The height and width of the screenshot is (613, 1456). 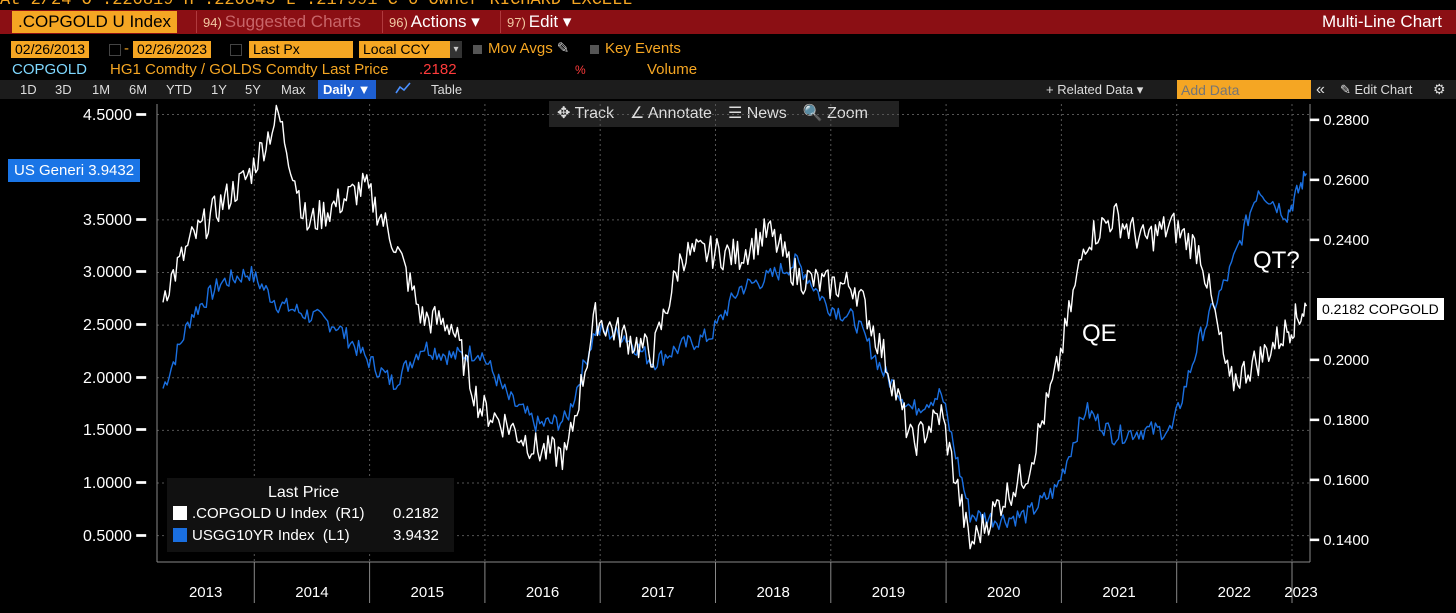 I want to click on menu-number: 97), so click(x=516, y=22).